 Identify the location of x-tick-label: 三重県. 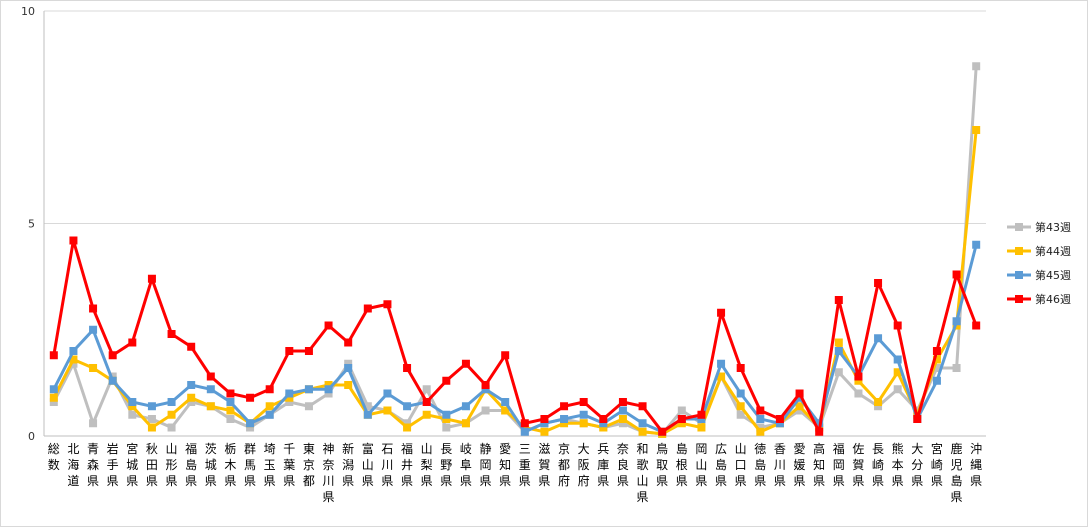
(525, 465).